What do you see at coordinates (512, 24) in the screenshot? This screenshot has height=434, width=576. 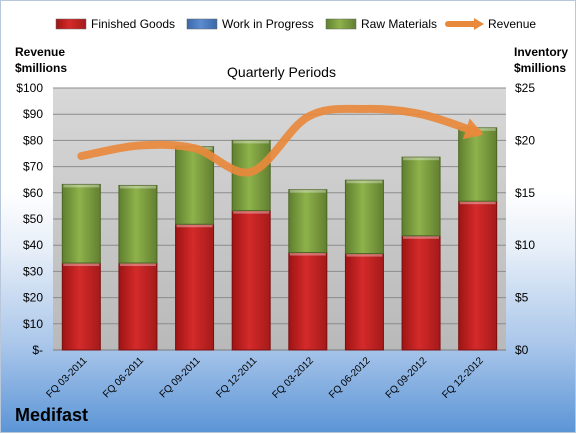 I see `legend-label: Revenue` at bounding box center [512, 24].